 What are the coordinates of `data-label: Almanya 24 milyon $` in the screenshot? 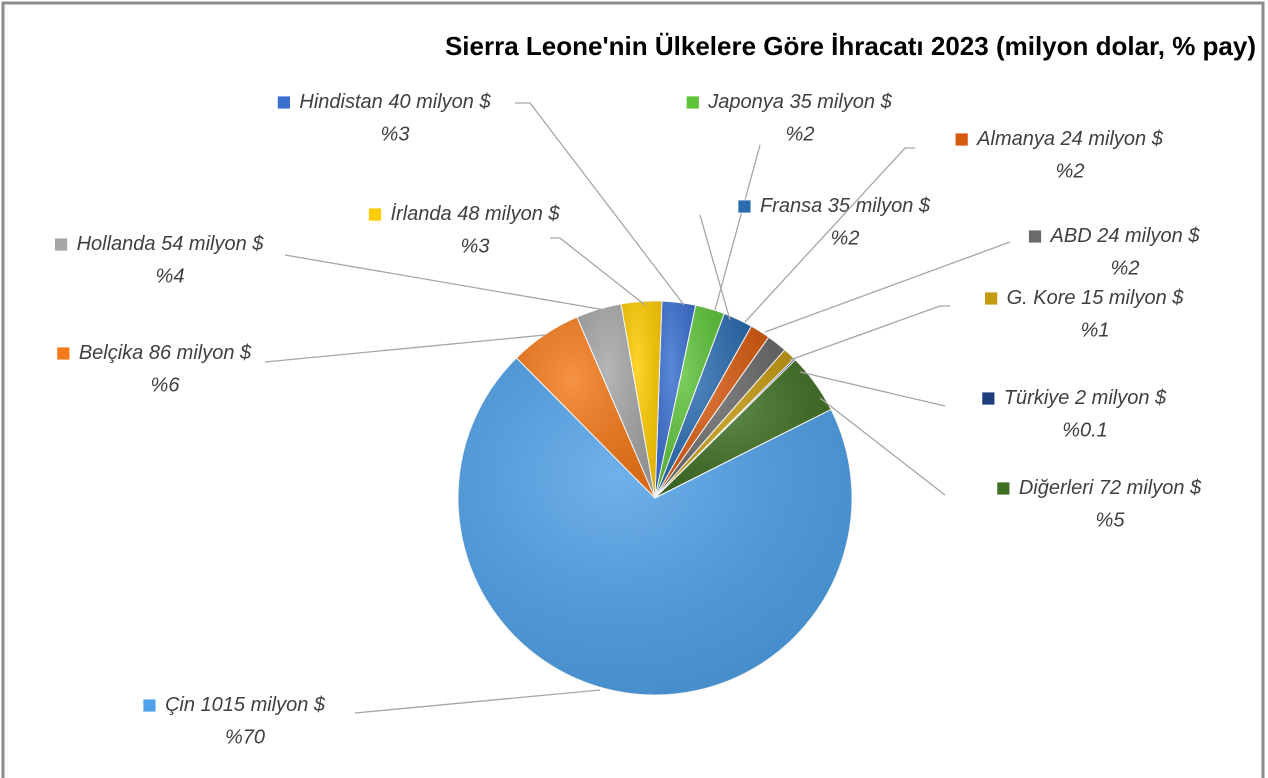 It's located at (1070, 139).